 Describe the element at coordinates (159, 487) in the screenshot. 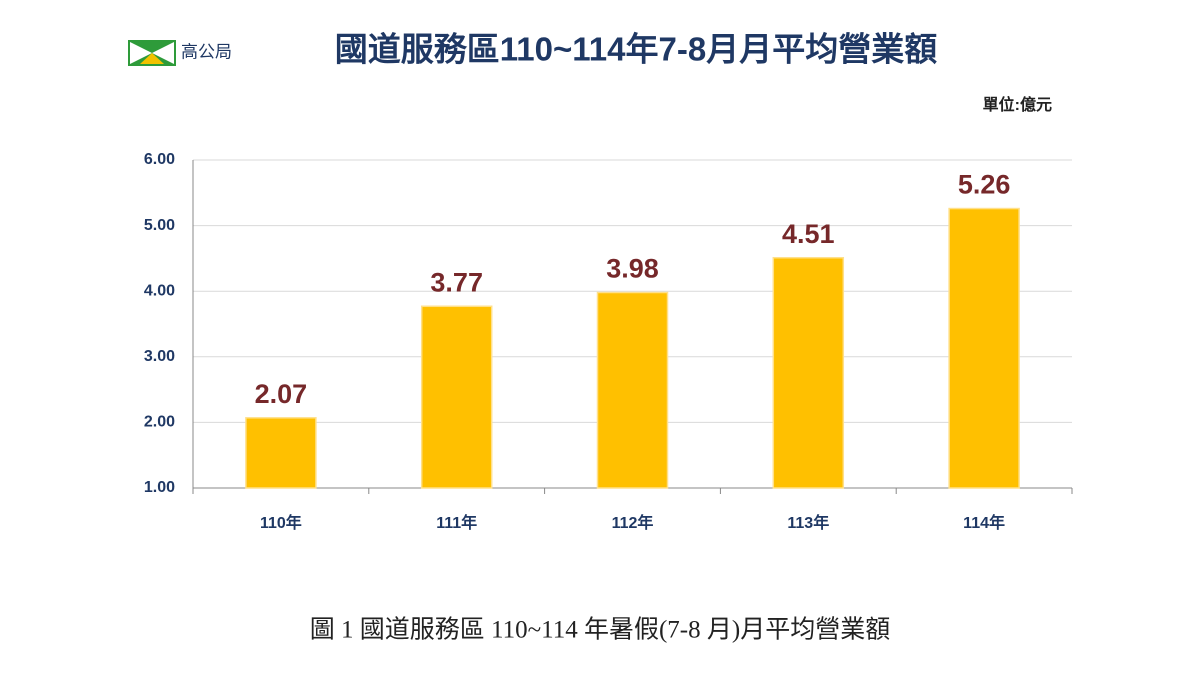

I see `y-tick-label: 1.00` at that location.